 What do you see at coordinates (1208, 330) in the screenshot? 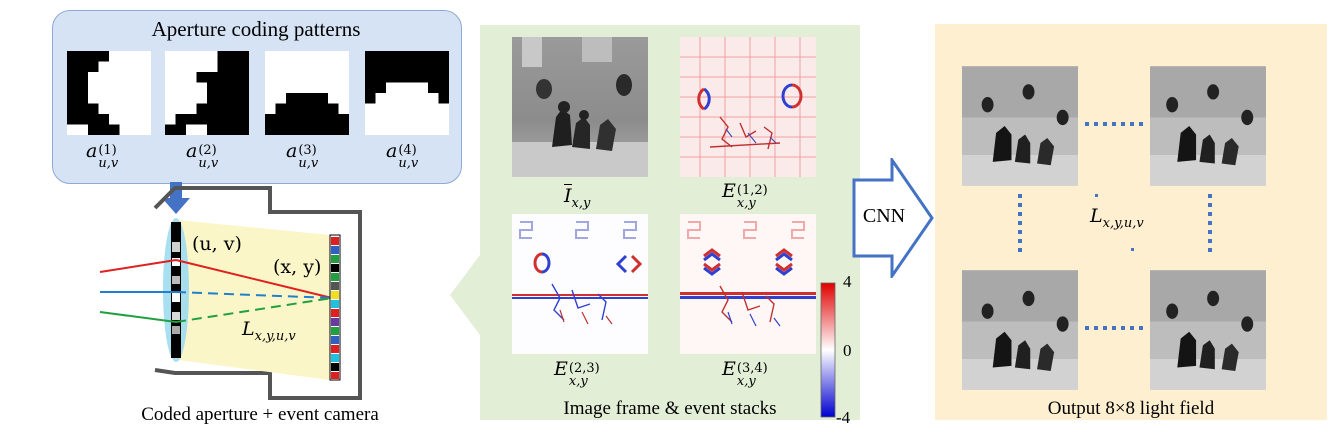
I see `light-field-view-bottom-right` at bounding box center [1208, 330].